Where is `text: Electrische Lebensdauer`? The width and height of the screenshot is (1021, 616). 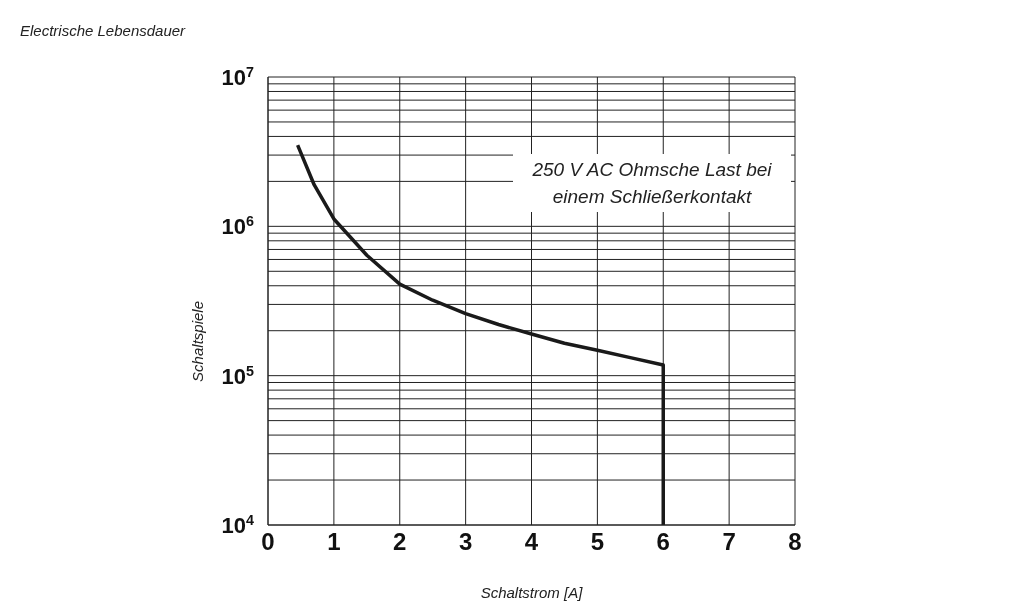
text: Electrische Lebensdauer is located at coordinates (103, 30).